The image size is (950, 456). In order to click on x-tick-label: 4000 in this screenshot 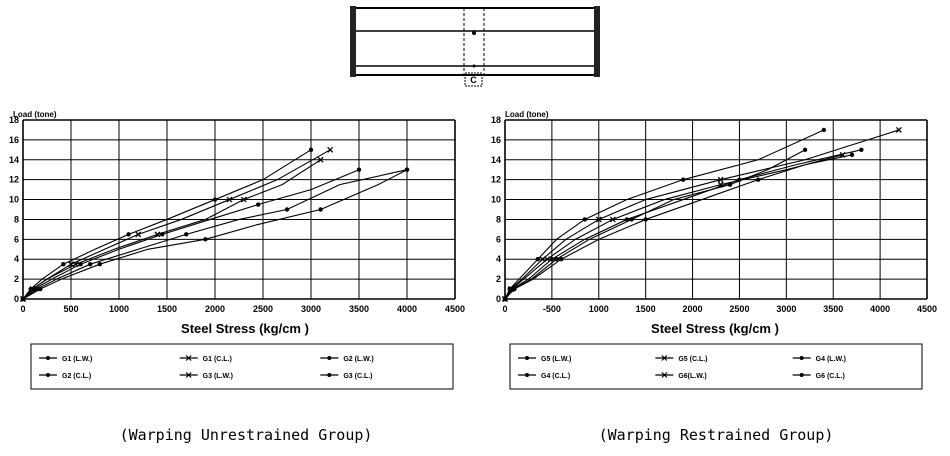, I will do `click(880, 309)`.